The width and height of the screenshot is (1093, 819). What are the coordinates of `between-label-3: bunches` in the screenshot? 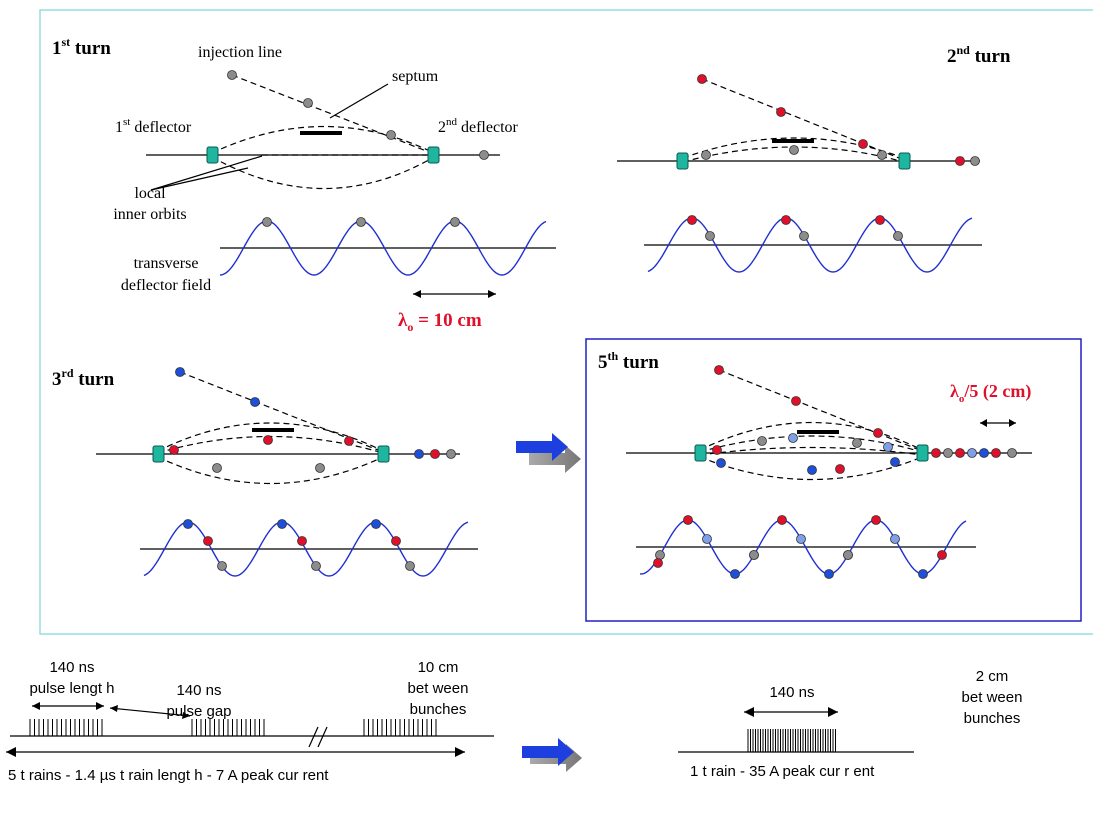 It's located at (438, 709).